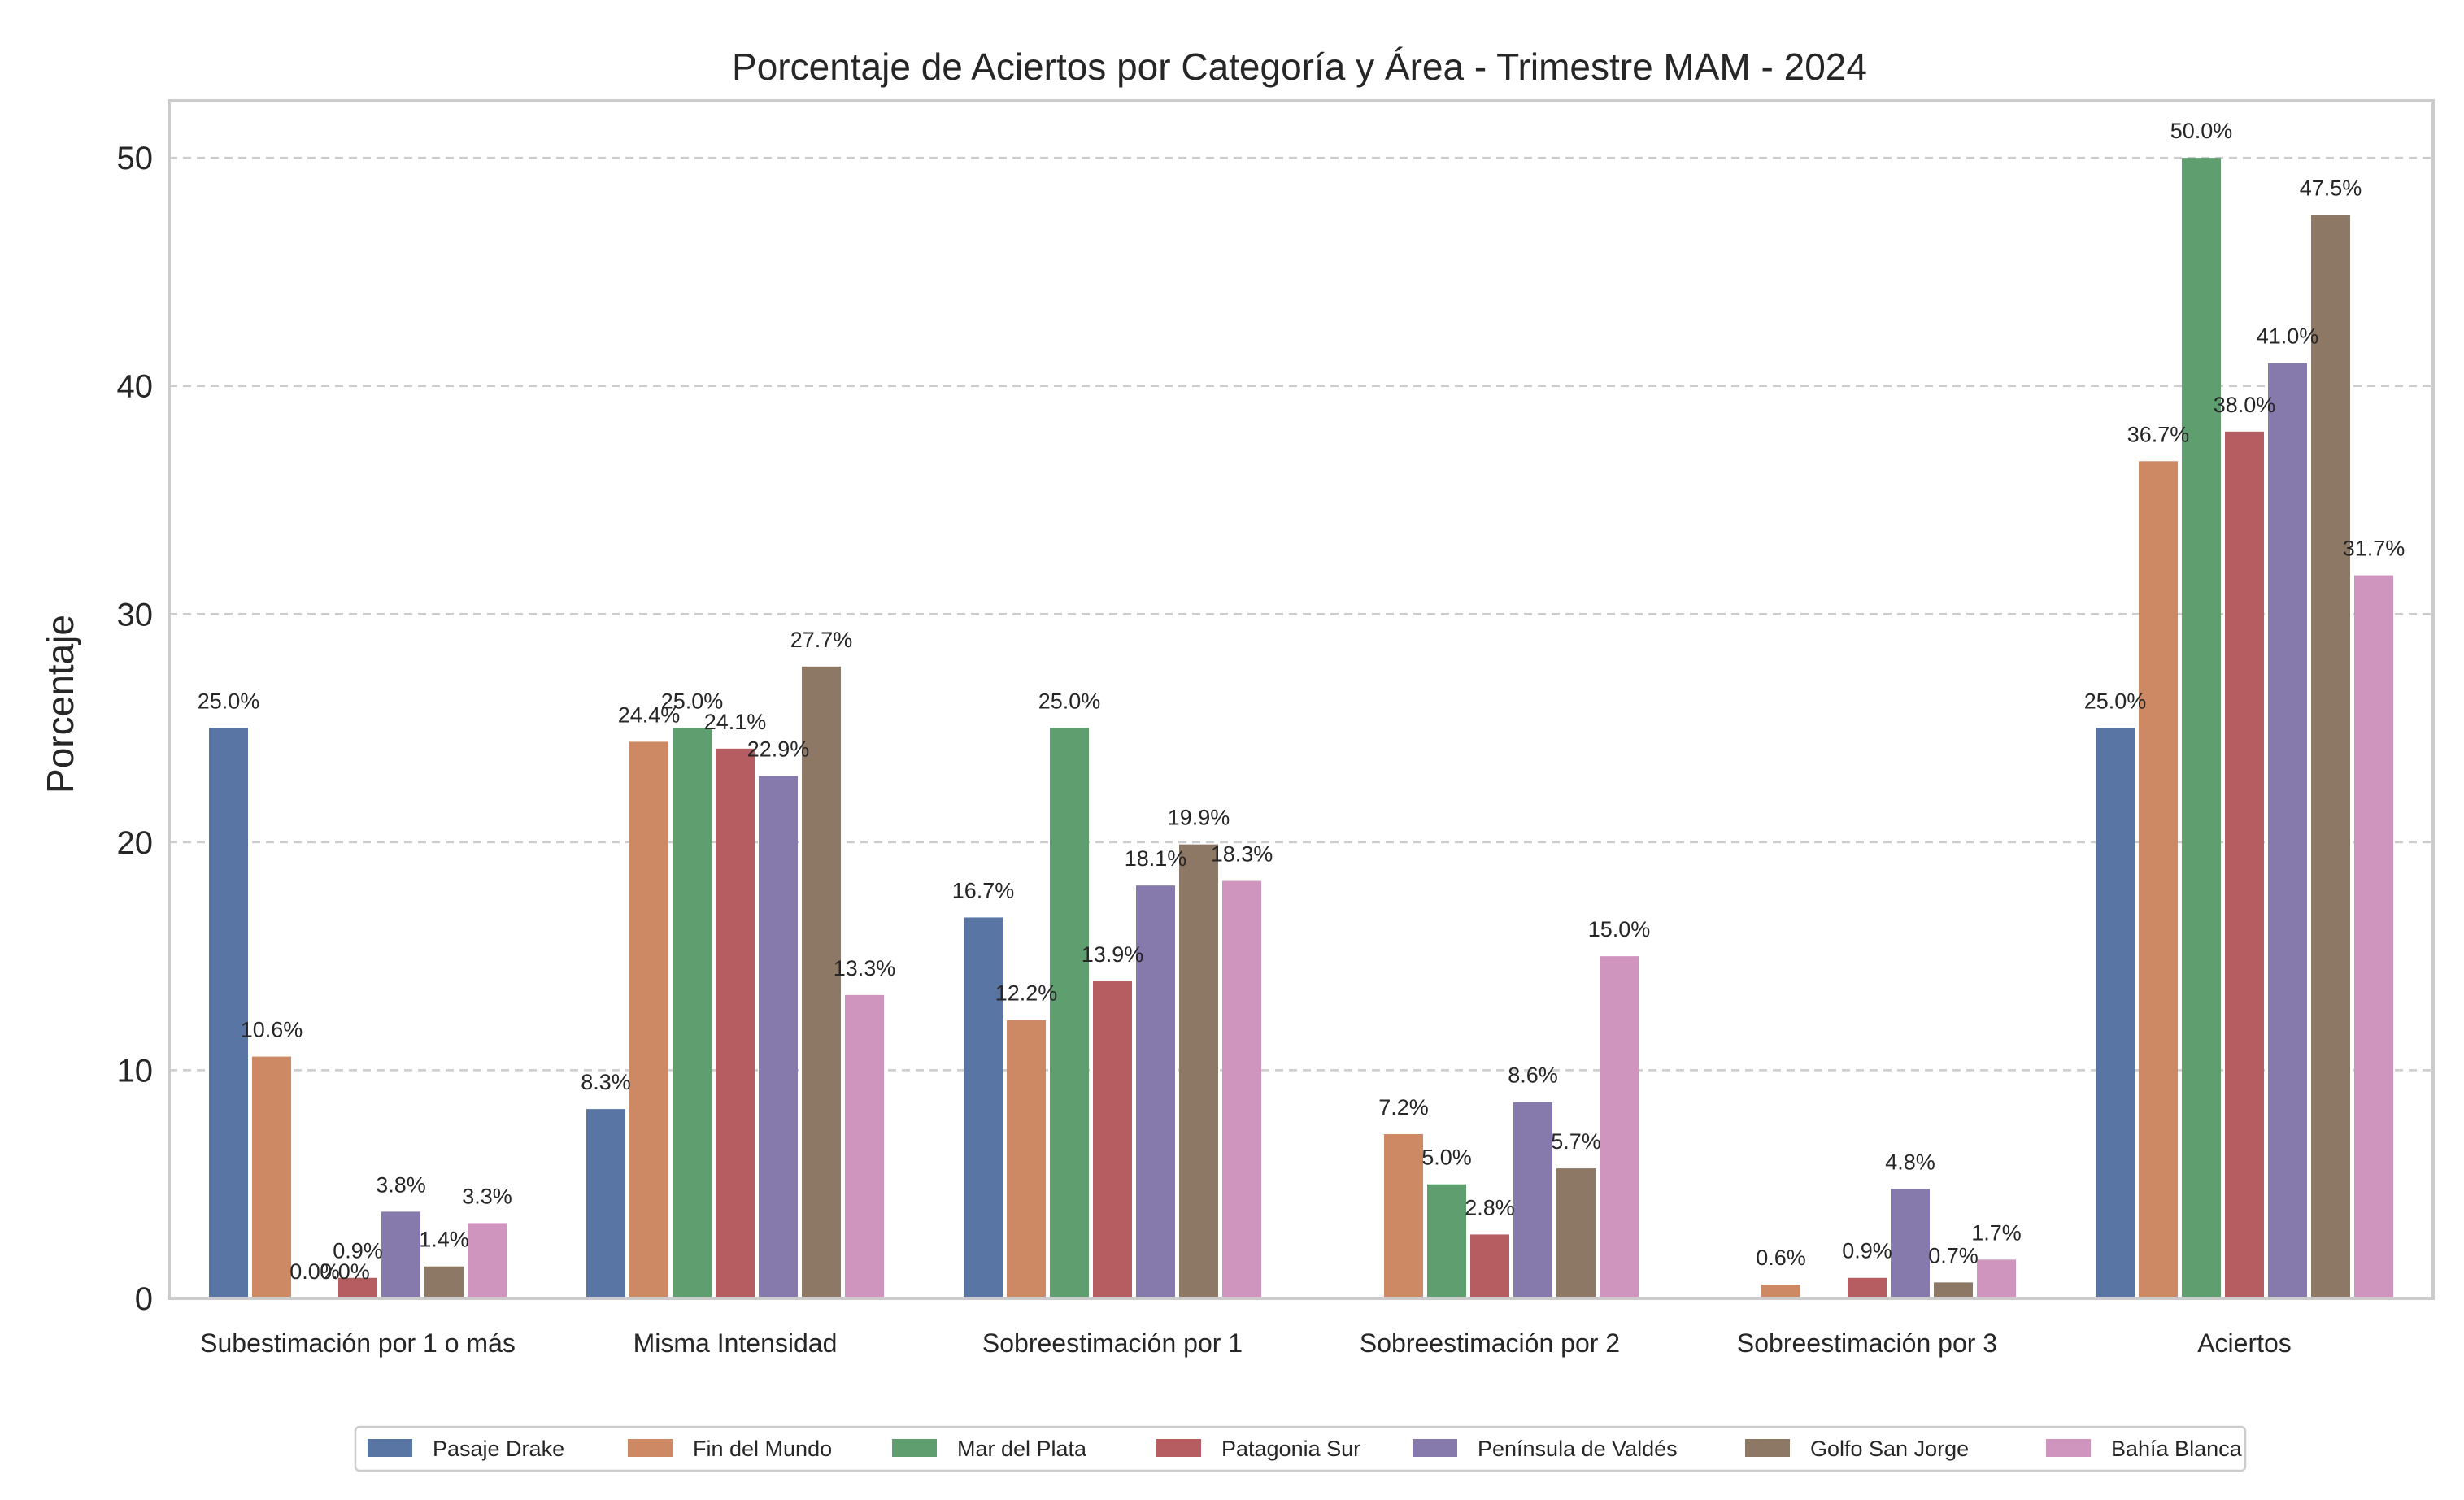 This screenshot has width=2464, height=1500. Describe the element at coordinates (1112, 1343) in the screenshot. I see `x-tick-label: Sobreestimación por 1` at that location.